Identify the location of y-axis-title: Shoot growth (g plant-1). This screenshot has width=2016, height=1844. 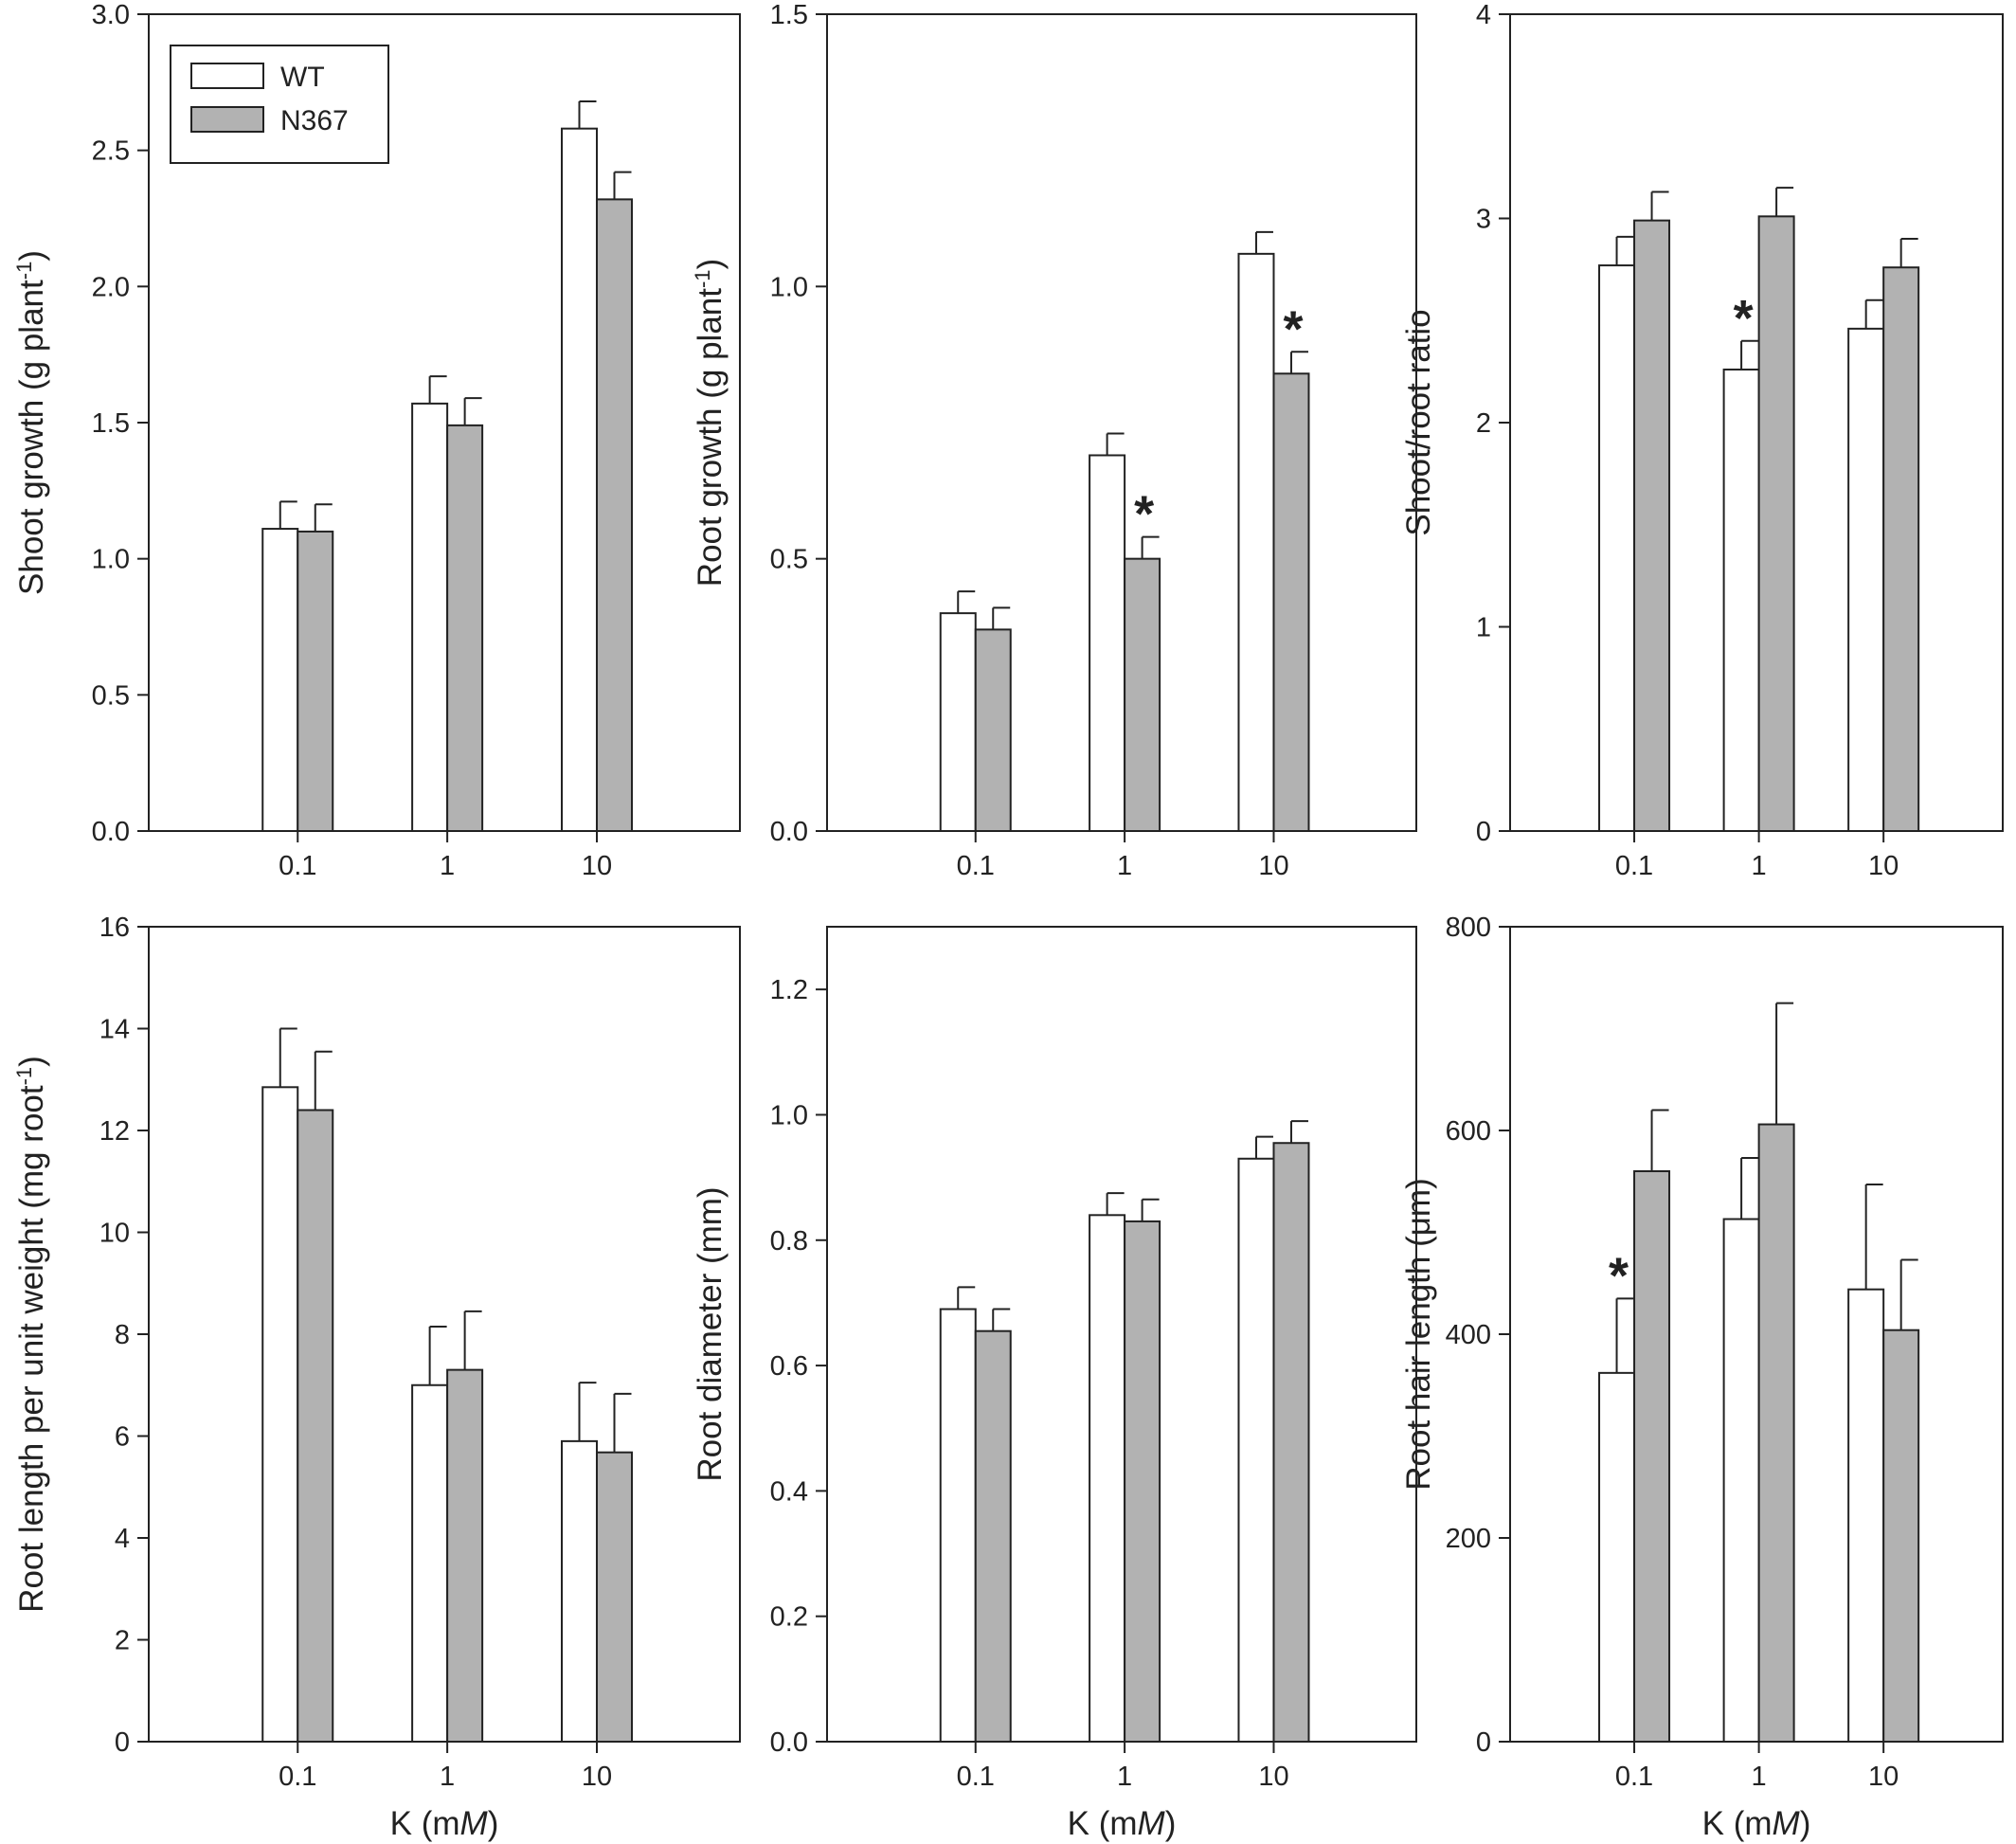
(31, 422).